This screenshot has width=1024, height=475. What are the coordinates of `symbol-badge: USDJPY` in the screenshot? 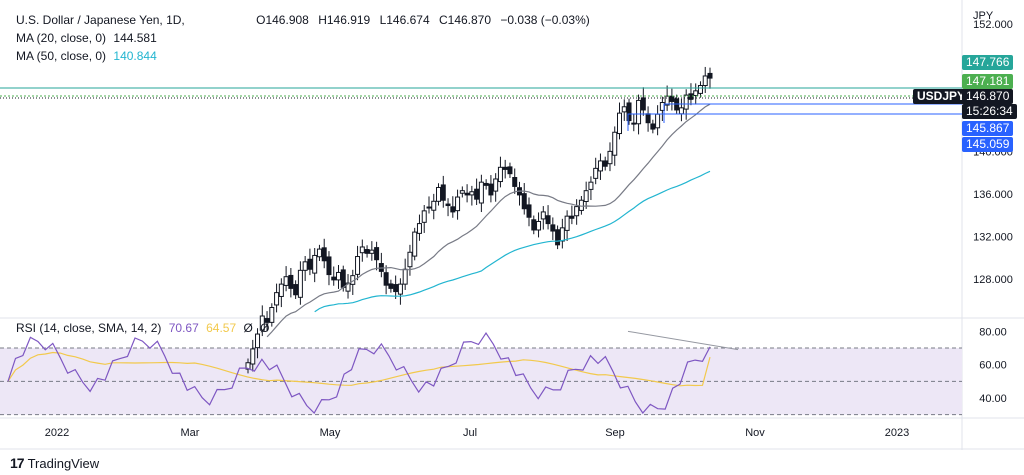 It's located at (941, 96).